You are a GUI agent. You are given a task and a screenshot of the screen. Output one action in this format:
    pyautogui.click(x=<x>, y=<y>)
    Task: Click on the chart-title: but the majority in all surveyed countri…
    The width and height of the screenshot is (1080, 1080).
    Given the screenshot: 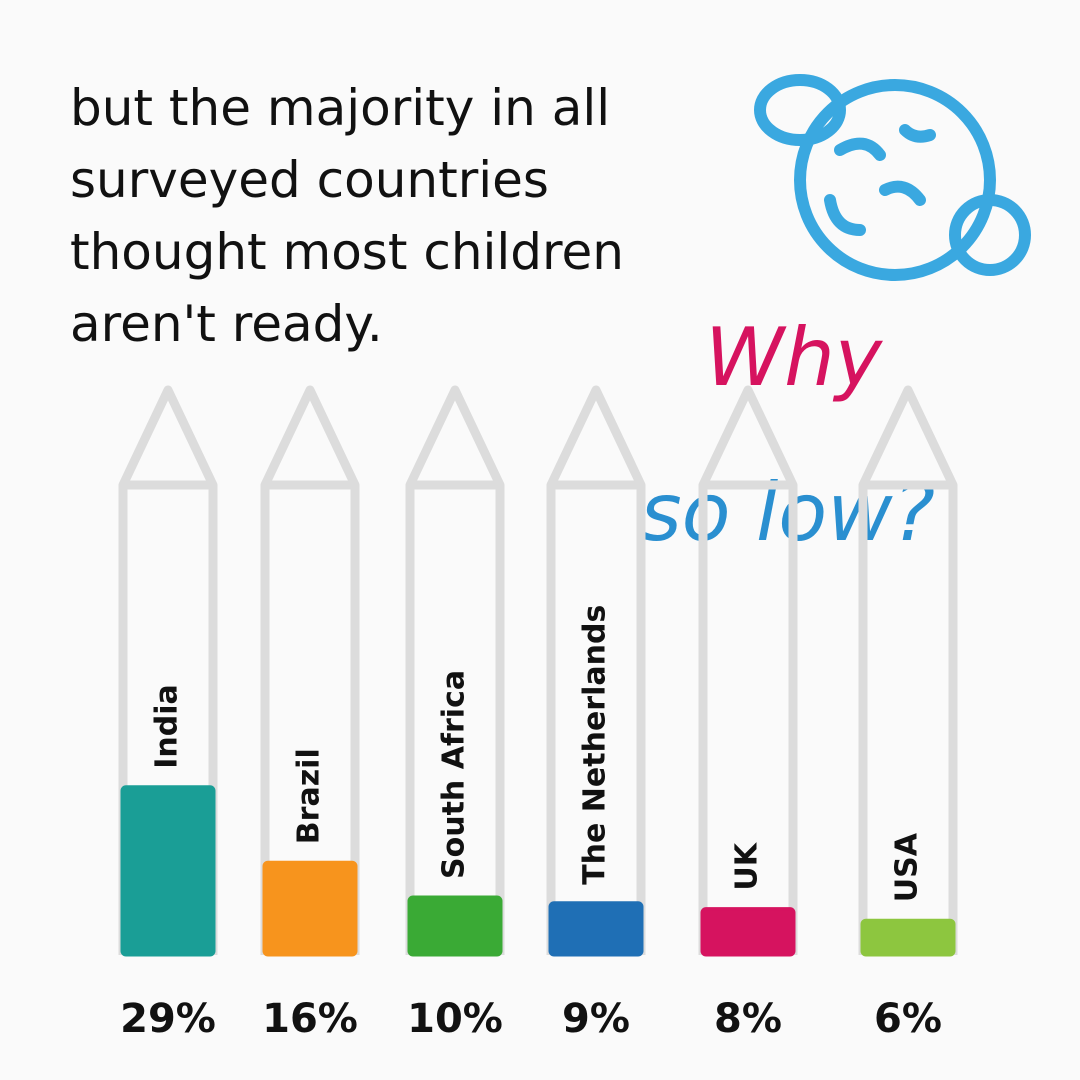 What is the action you would take?
    pyautogui.click(x=347, y=216)
    